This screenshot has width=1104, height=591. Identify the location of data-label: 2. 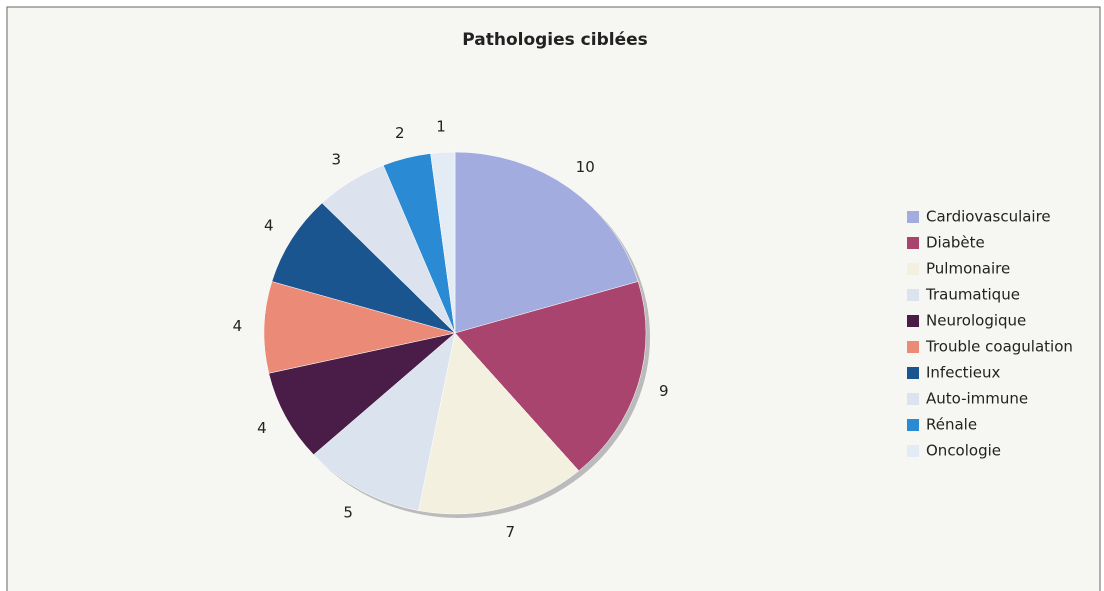
(400, 133).